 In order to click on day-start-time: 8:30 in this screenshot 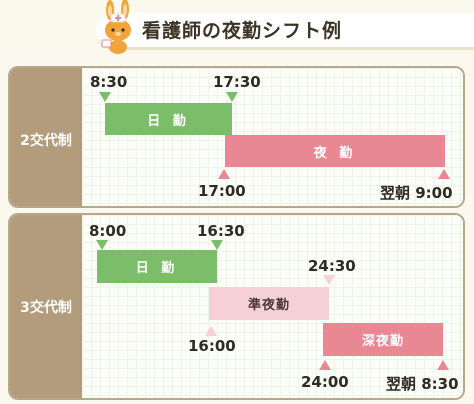, I will do `click(109, 82)`.